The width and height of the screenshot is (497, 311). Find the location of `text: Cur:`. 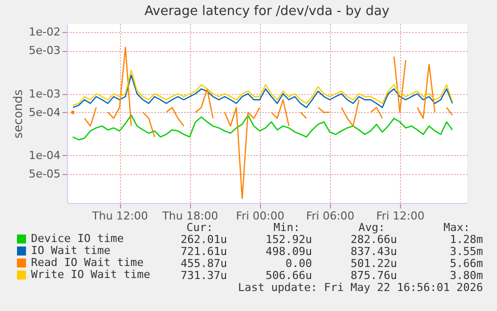

text: Cur: is located at coordinates (199, 227).